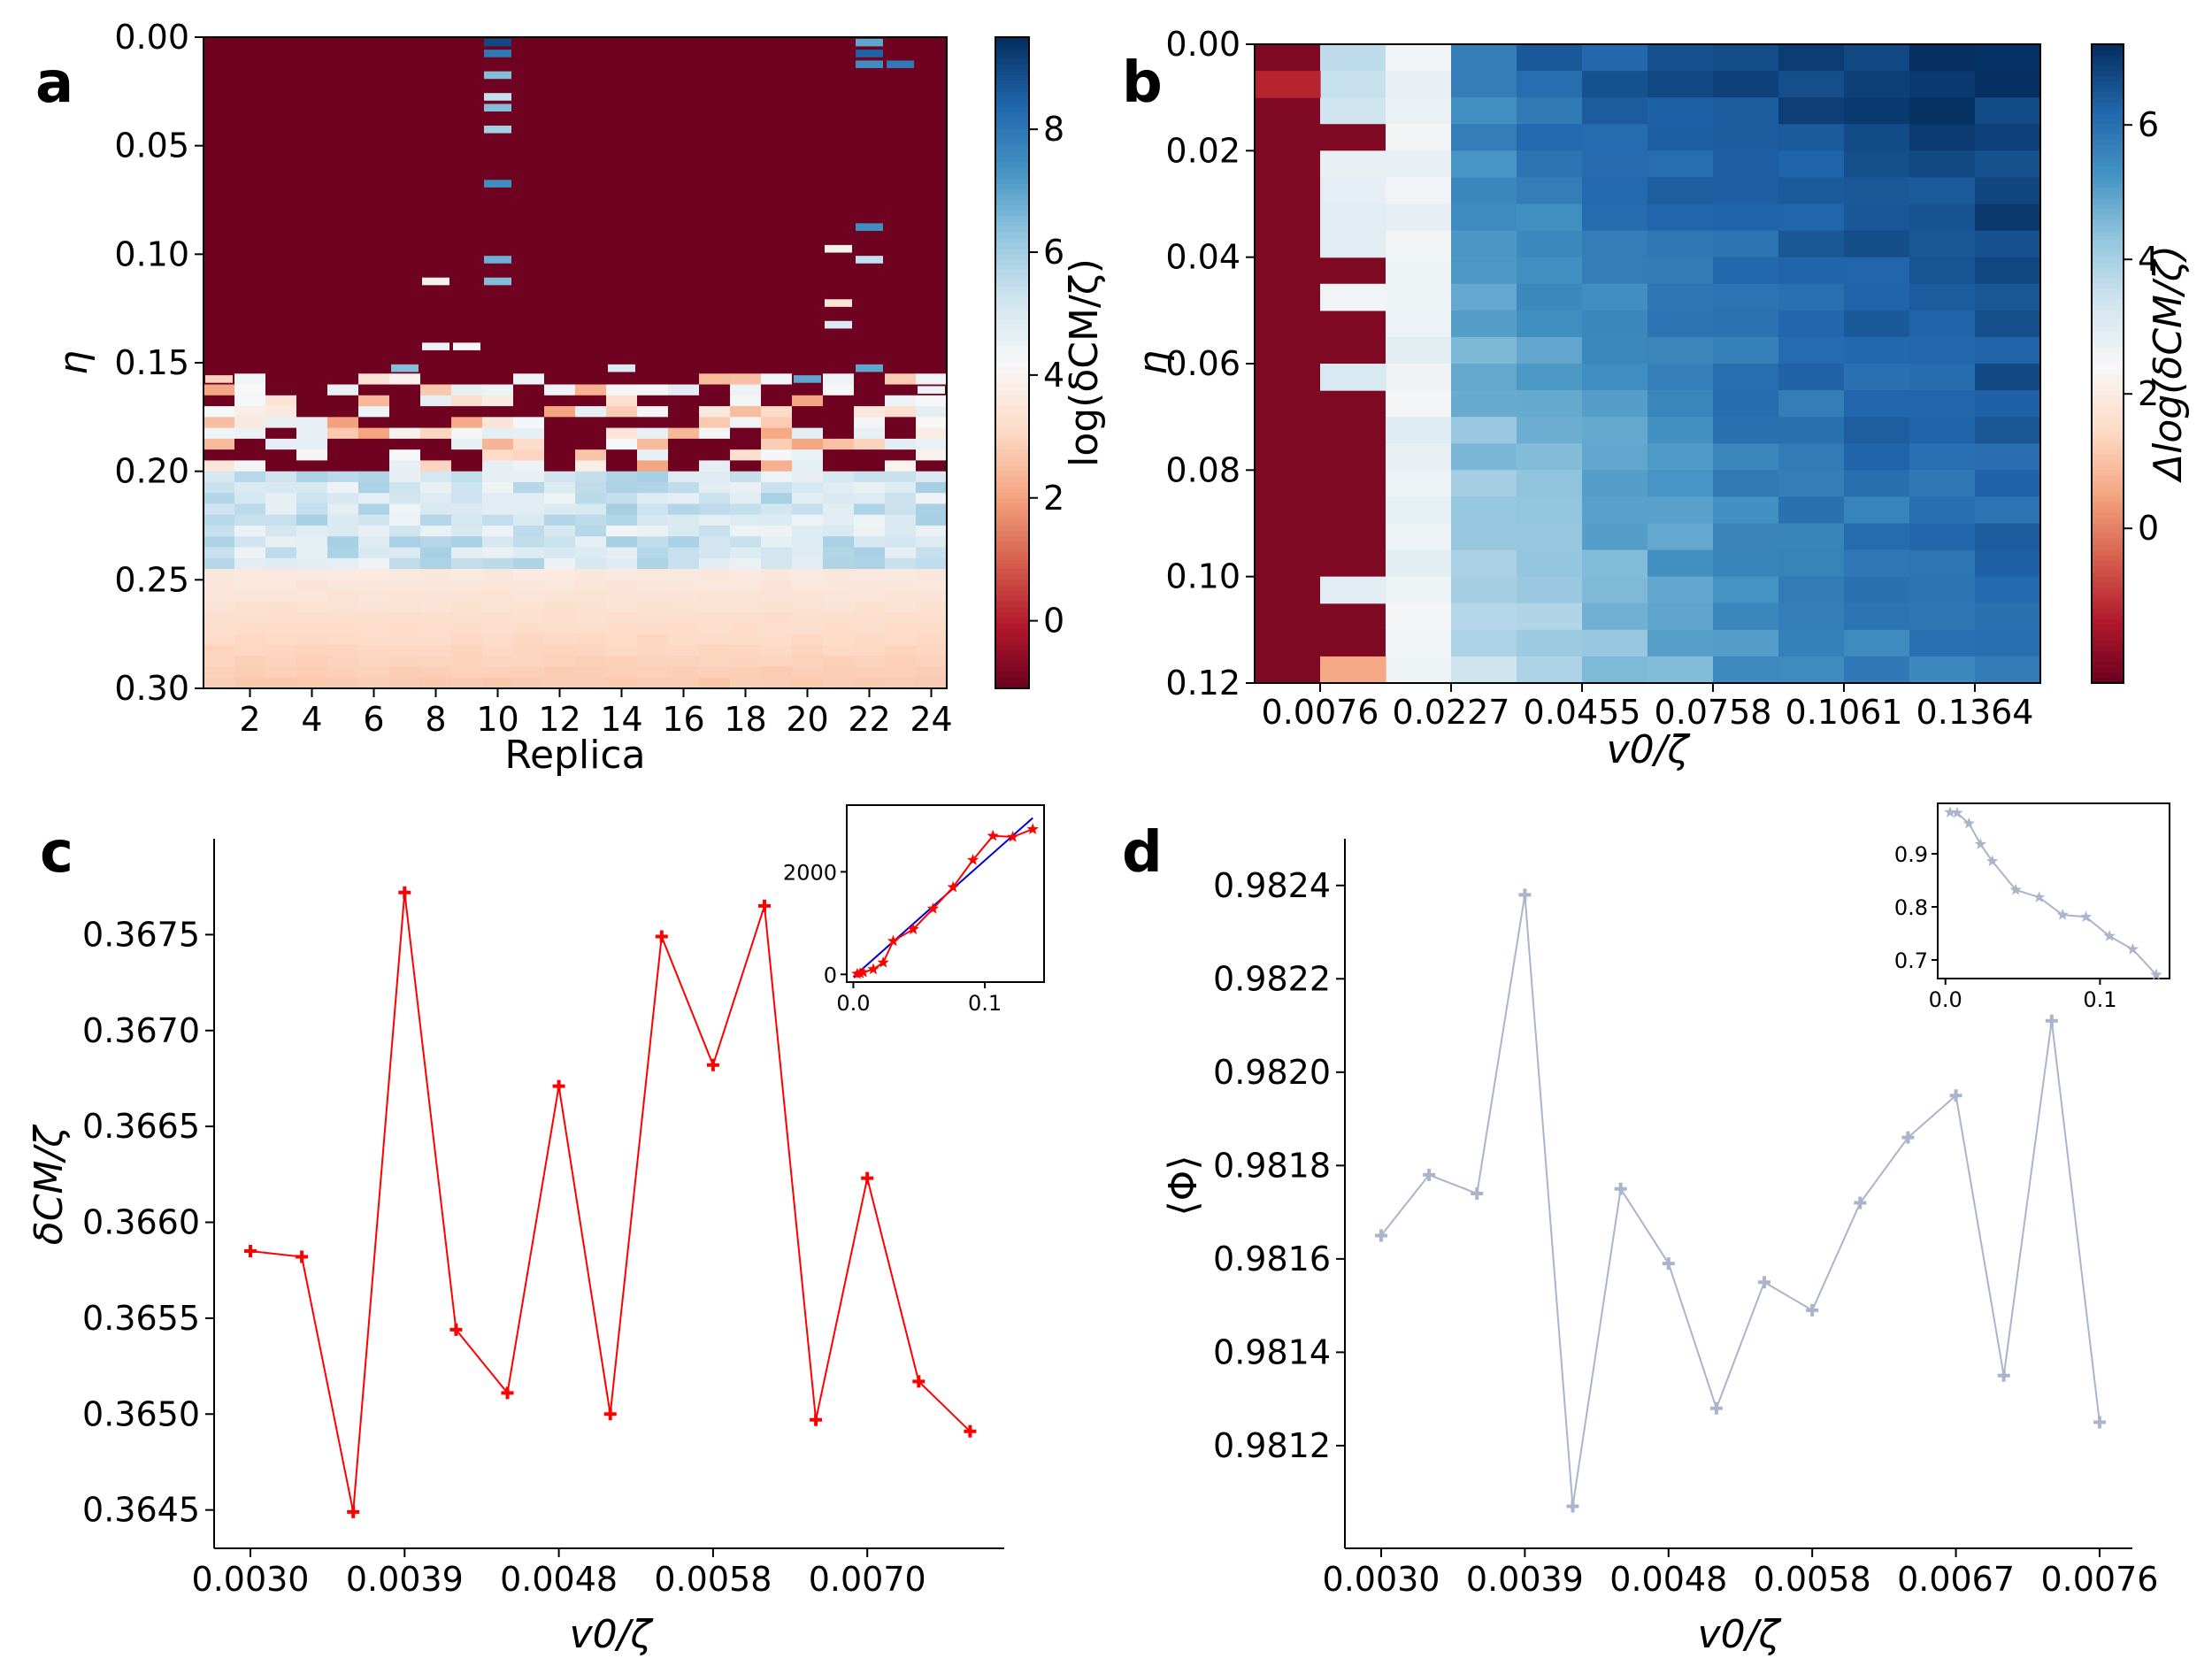 The width and height of the screenshot is (2212, 1666). I want to click on d-y-tick-label: 0.9824, so click(1272, 885).